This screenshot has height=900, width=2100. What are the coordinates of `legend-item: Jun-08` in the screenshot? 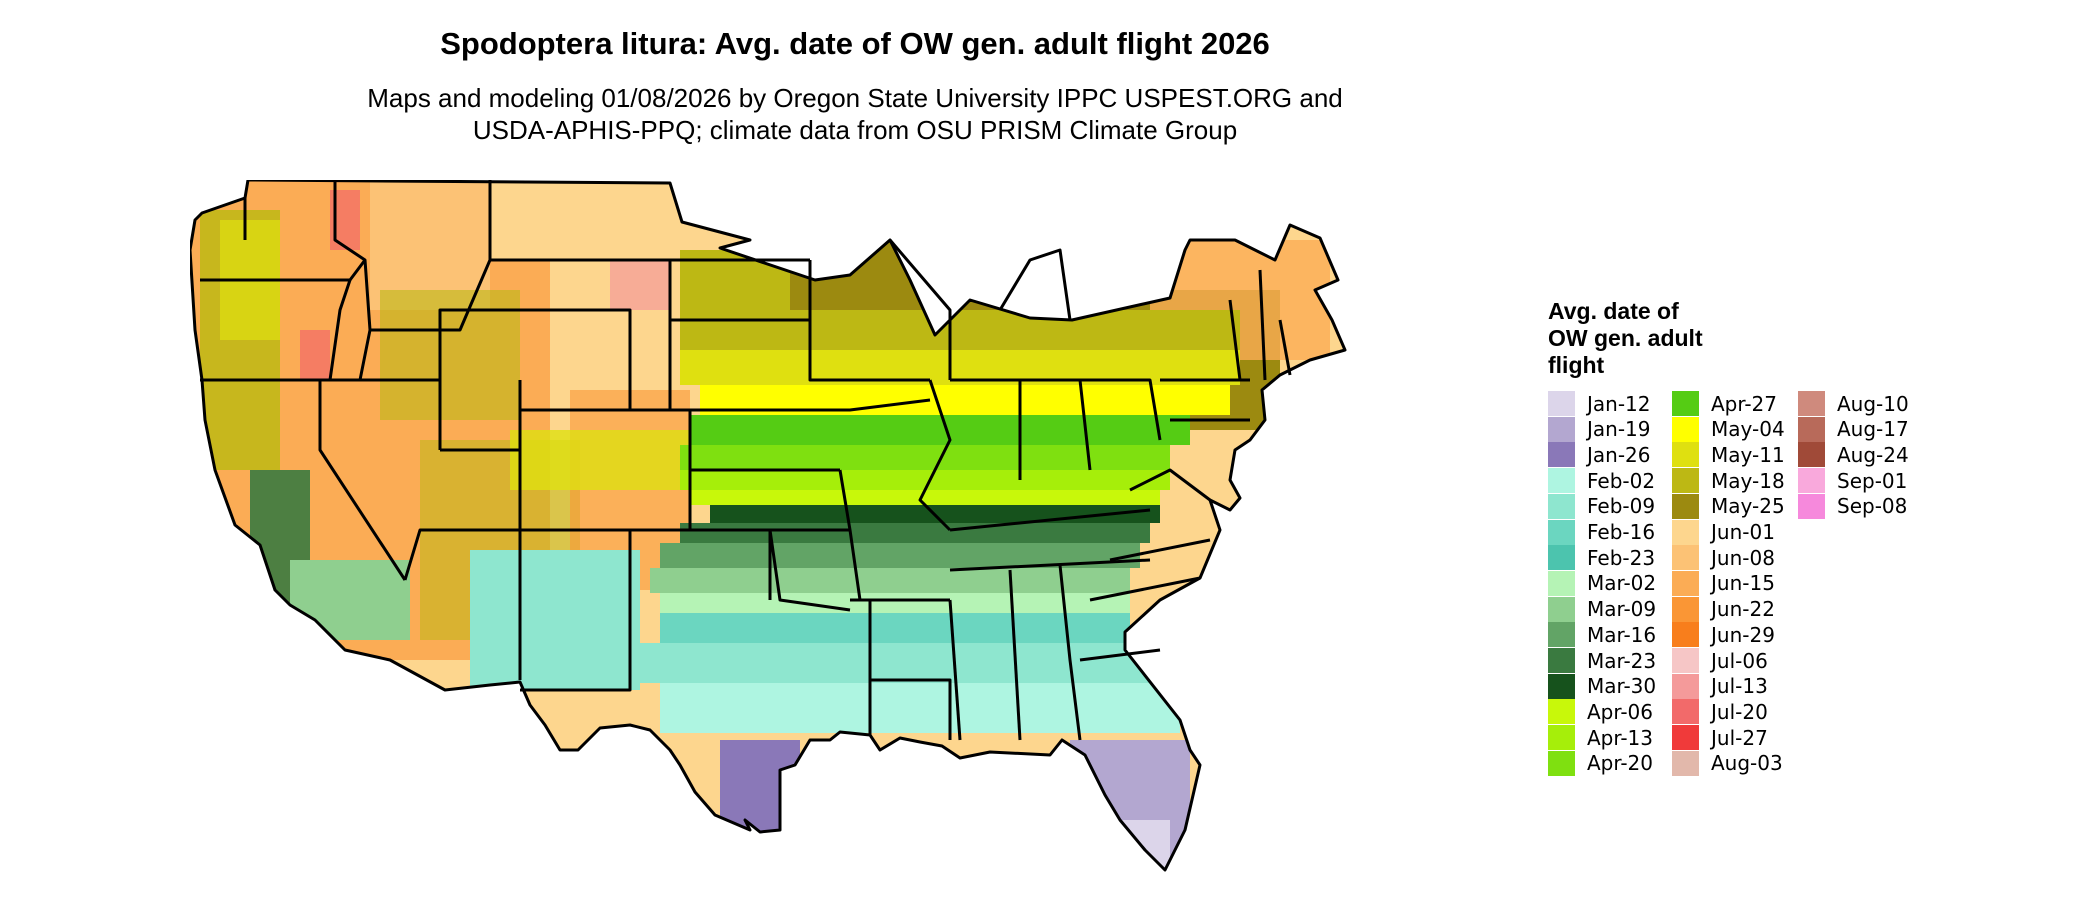 It's located at (1723, 558).